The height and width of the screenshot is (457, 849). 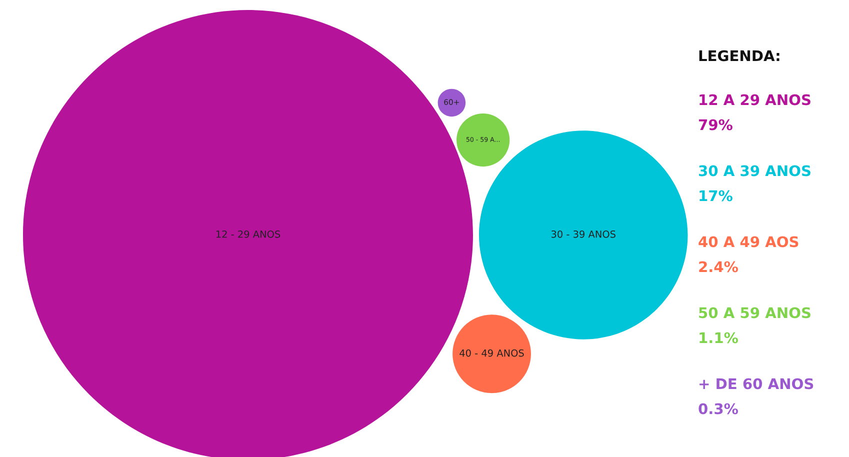 I want to click on category-label: 12 A 29 ANOS, so click(x=755, y=100).